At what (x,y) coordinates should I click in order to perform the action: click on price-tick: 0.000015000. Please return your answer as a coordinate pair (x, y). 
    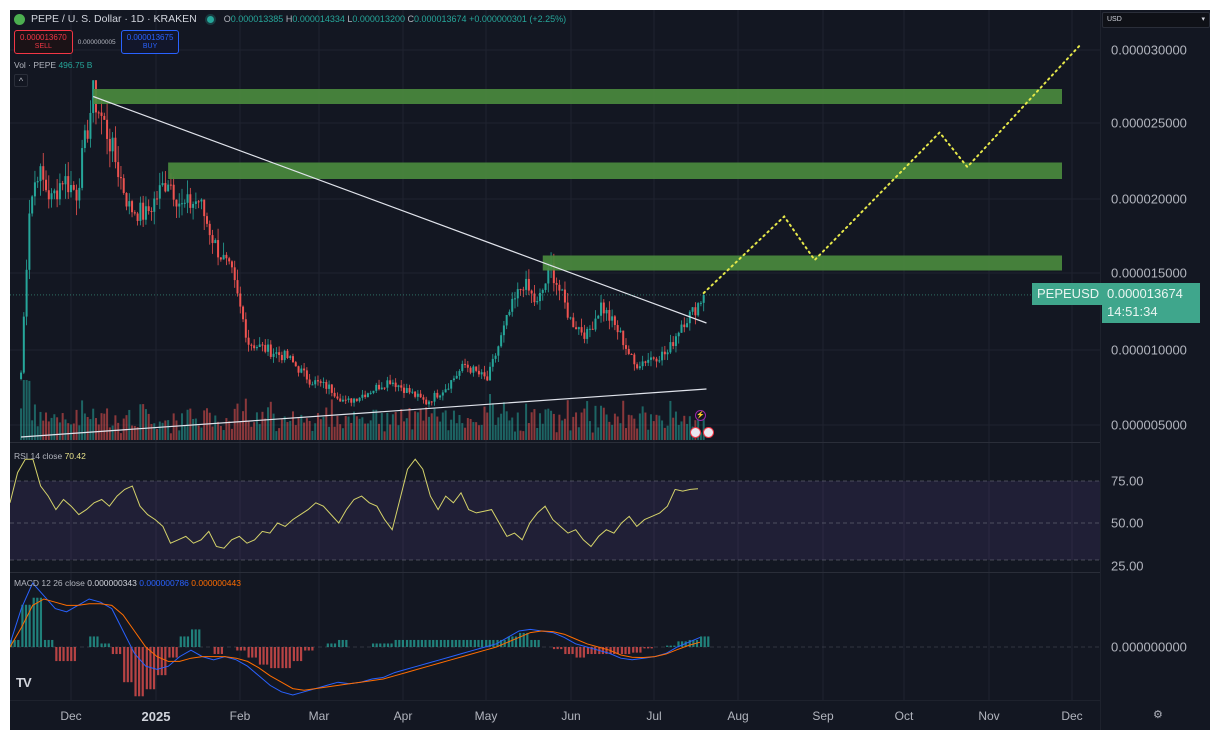
    Looking at the image, I should click on (1149, 273).